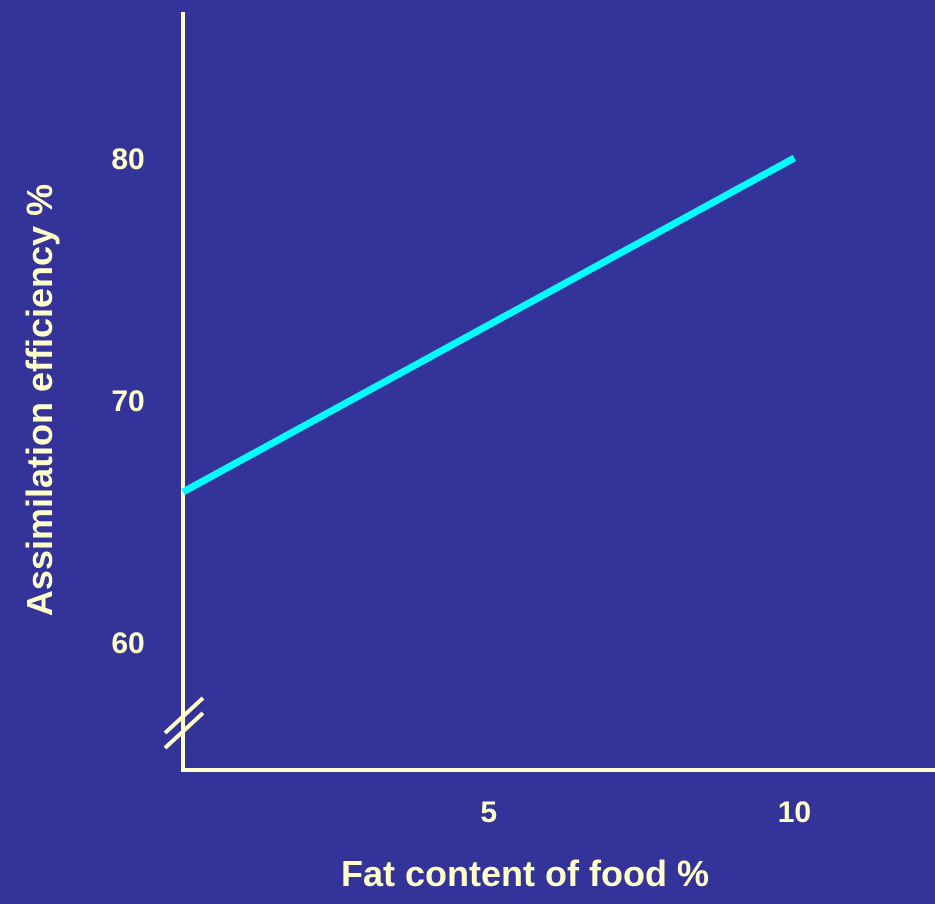  Describe the element at coordinates (488, 812) in the screenshot. I see `x-tick-label: 5` at that location.